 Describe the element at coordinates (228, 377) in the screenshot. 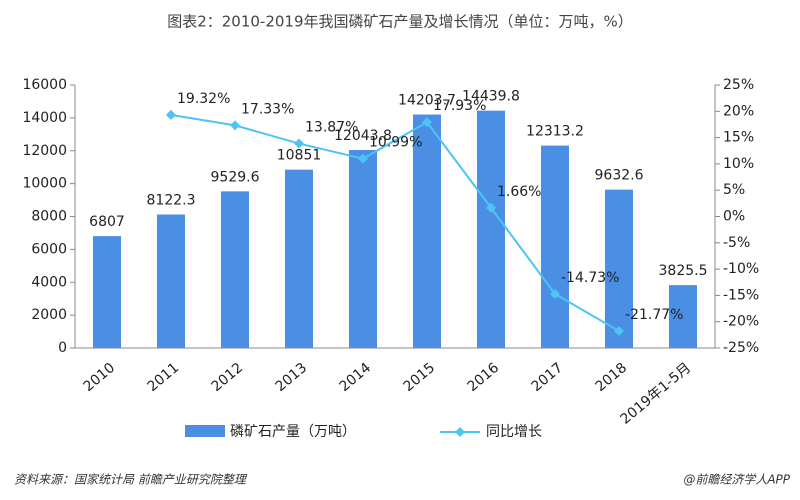

I see `x-tick-label: 2012` at that location.